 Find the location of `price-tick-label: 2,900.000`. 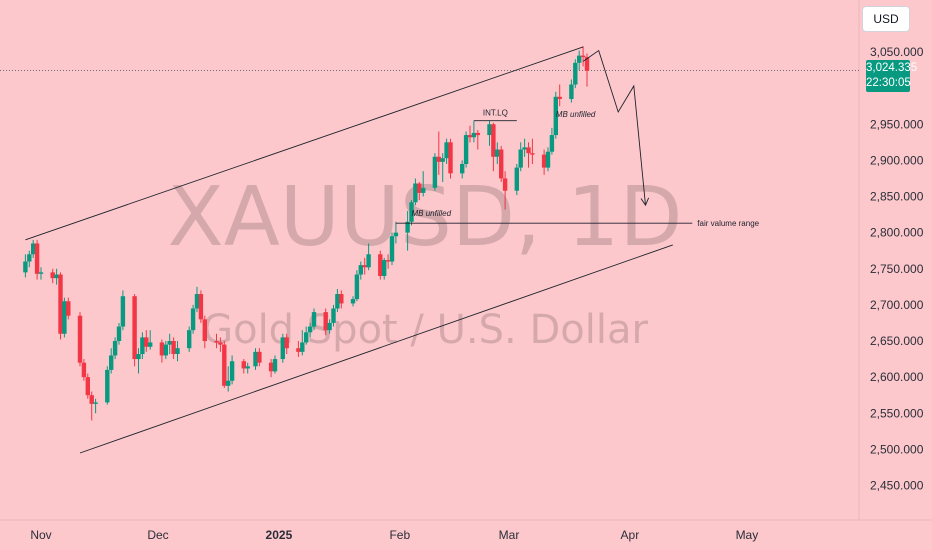

price-tick-label: 2,900.000 is located at coordinates (897, 160).